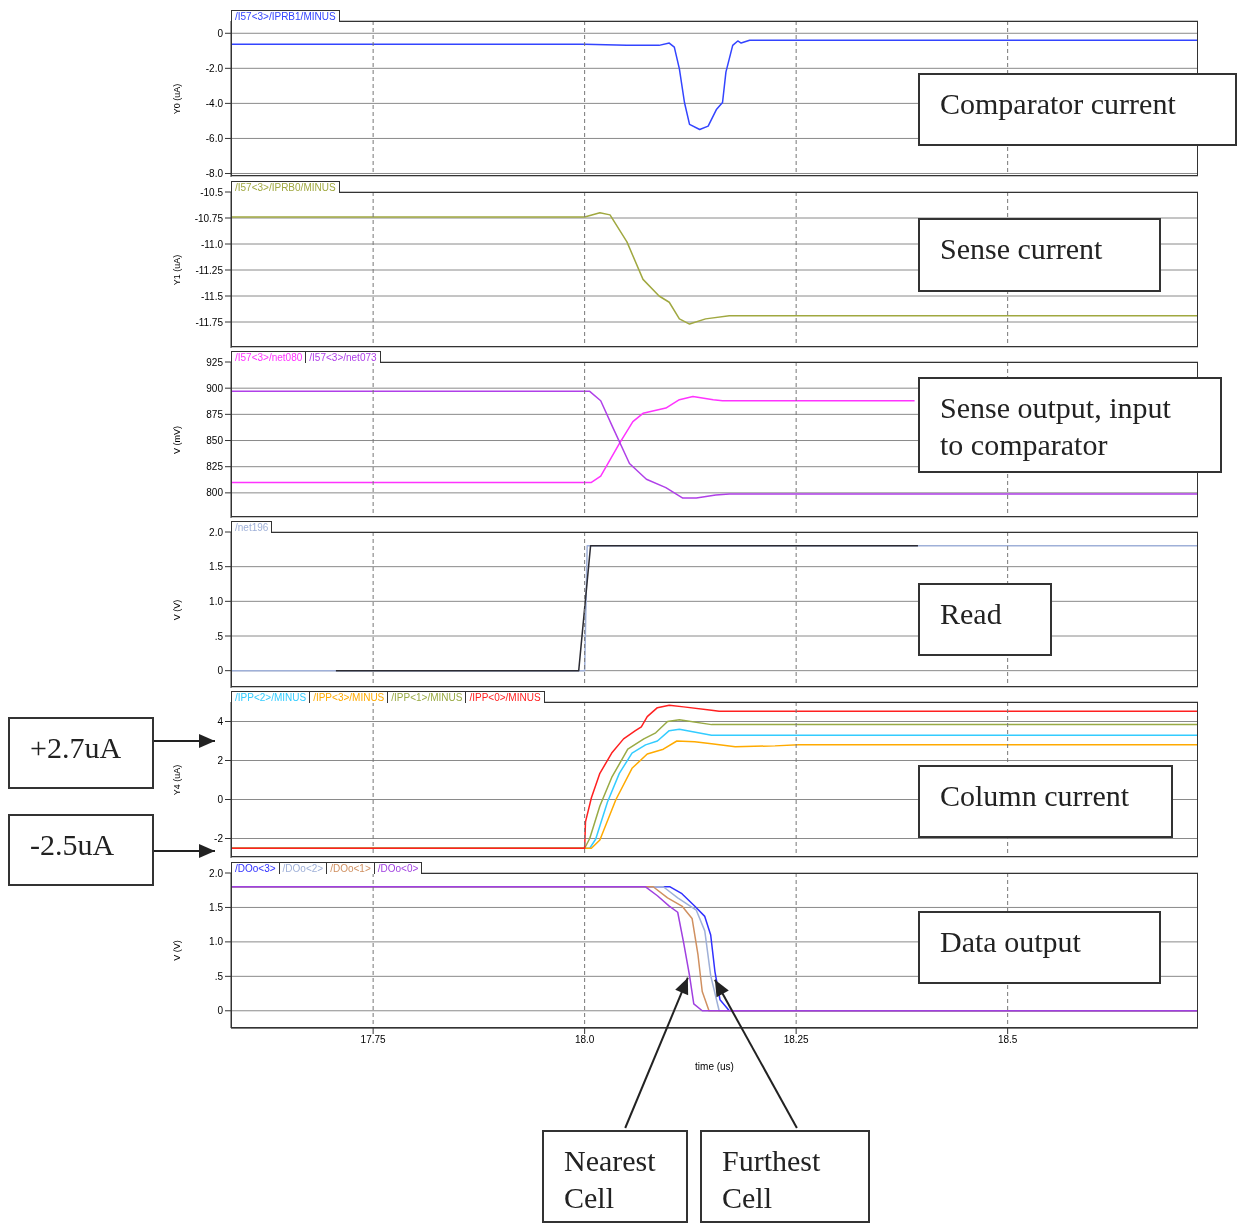 The height and width of the screenshot is (1225, 1239). What do you see at coordinates (215, 362) in the screenshot?
I see `y-tick-label: 925` at bounding box center [215, 362].